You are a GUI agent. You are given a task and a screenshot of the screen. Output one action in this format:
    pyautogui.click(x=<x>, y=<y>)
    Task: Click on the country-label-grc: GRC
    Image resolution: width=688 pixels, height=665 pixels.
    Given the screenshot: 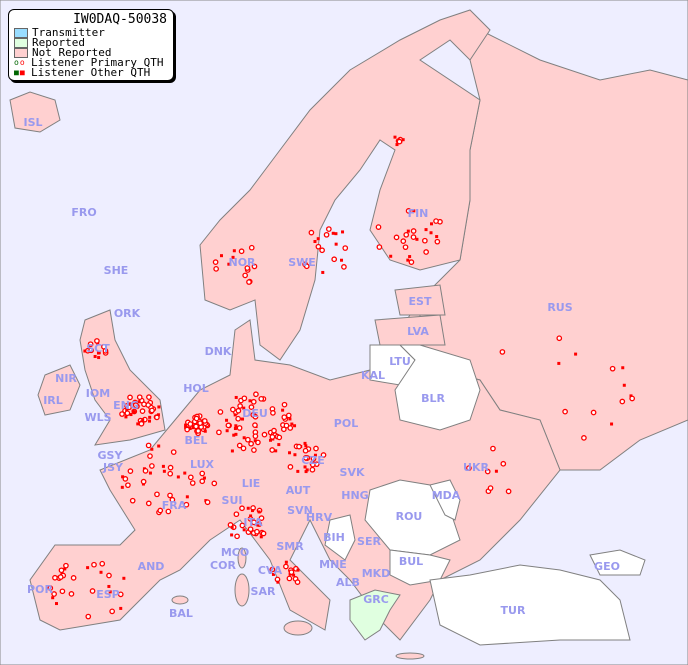 What is the action you would take?
    pyautogui.click(x=376, y=599)
    